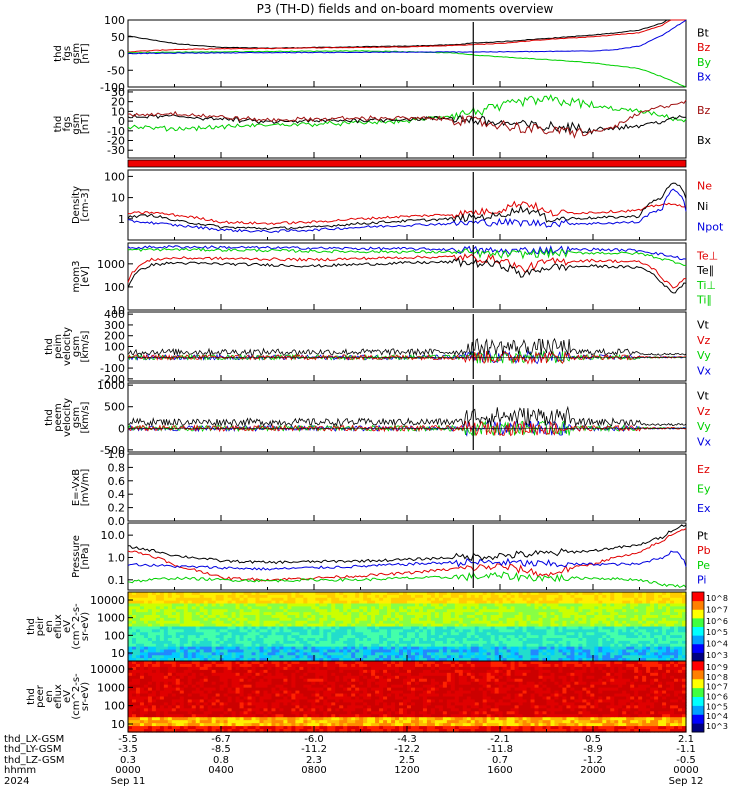 Image resolution: width=750 pixels, height=800 pixels. Describe the element at coordinates (85, 488) in the screenshot. I see `y-axis-label: [mV/m]` at that location.